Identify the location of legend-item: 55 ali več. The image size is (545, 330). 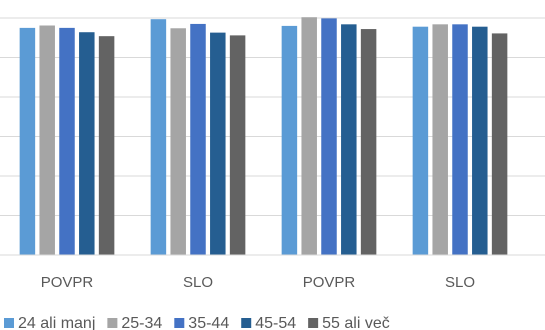
(349, 322).